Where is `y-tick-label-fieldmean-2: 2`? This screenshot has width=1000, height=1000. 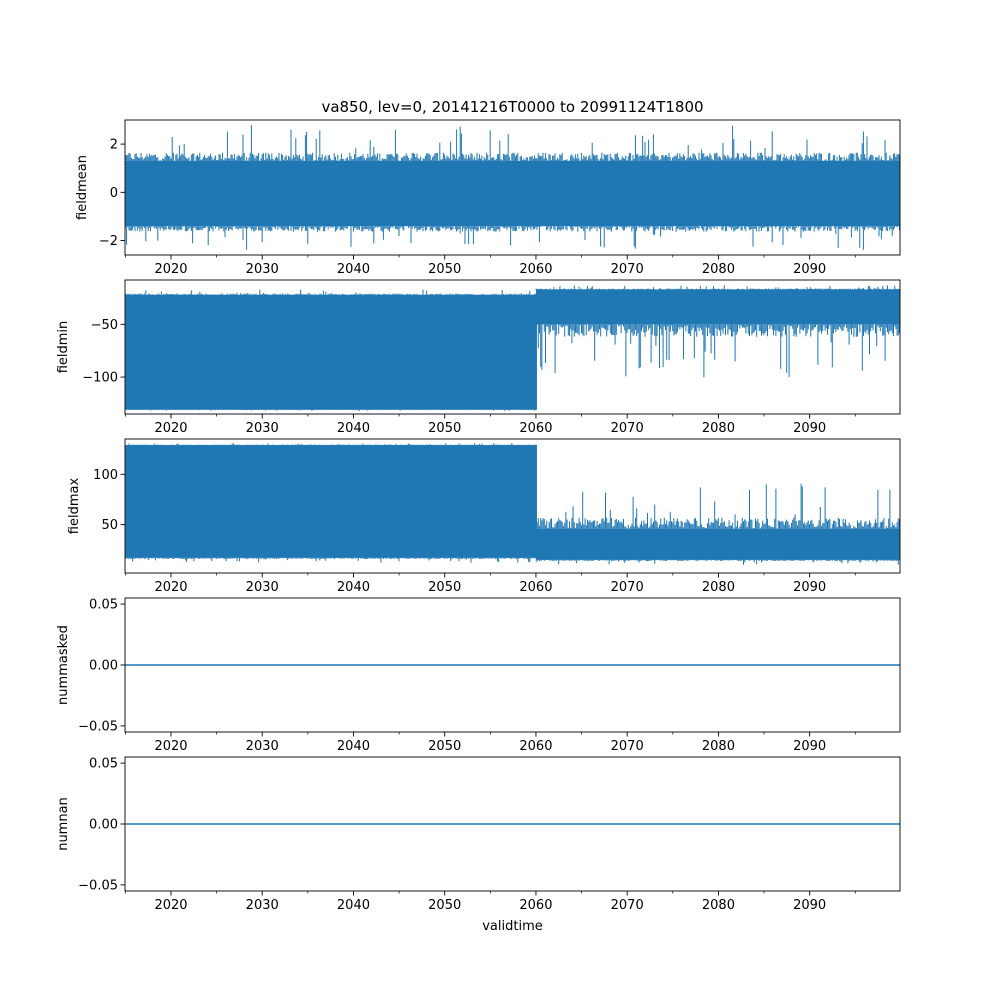 y-tick-label-fieldmean-2: 2 is located at coordinates (114, 145).